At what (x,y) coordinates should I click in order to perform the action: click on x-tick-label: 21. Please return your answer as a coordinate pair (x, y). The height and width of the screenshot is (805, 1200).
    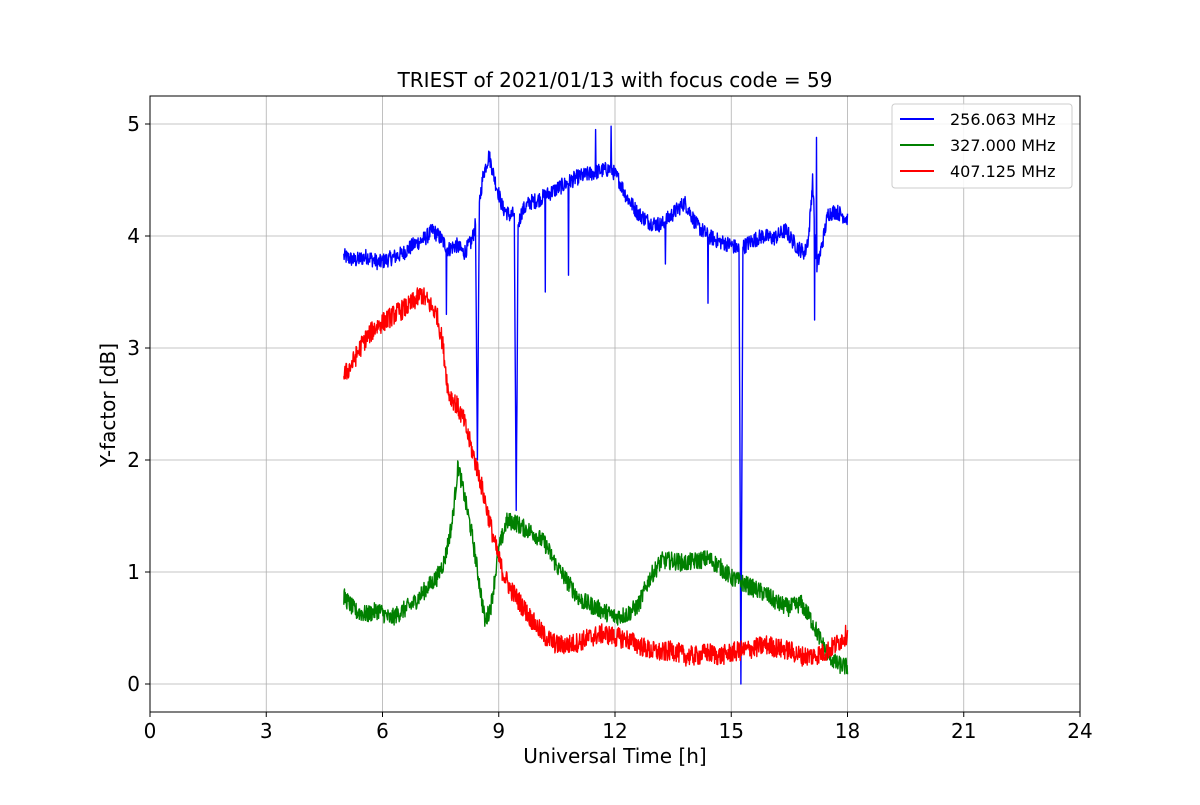
    Looking at the image, I should click on (963, 731).